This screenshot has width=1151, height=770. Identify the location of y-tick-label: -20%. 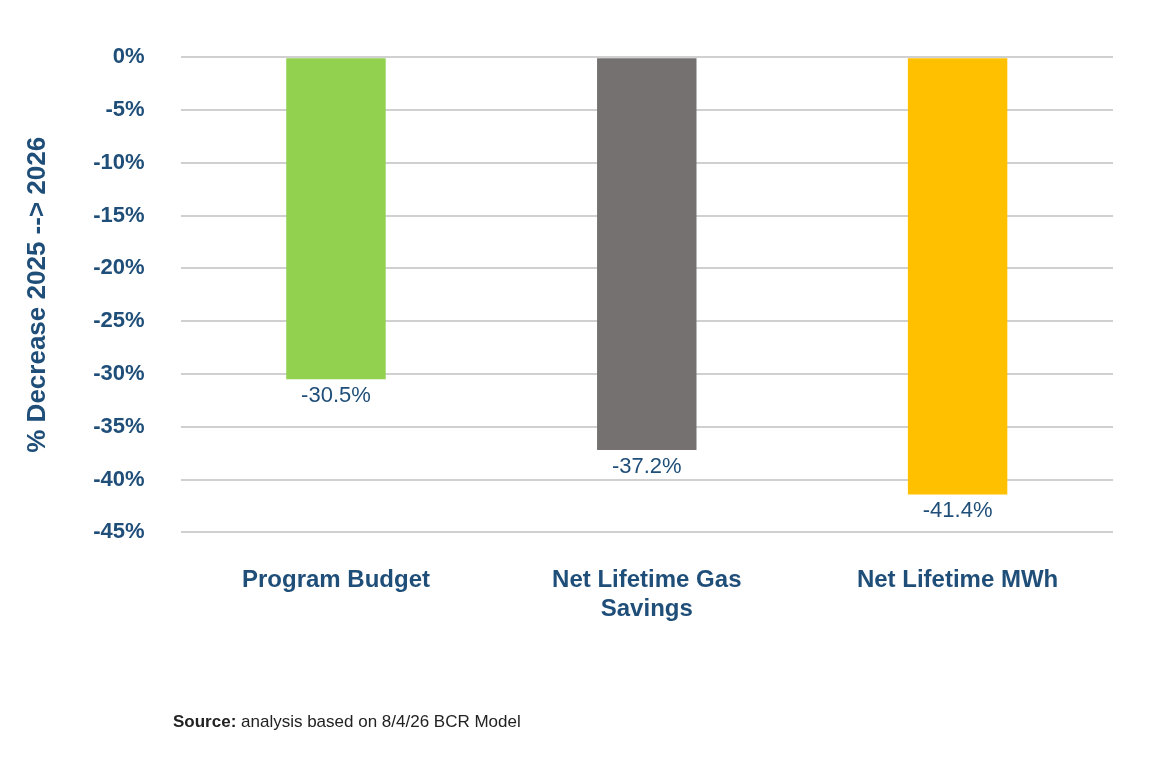
(119, 267).